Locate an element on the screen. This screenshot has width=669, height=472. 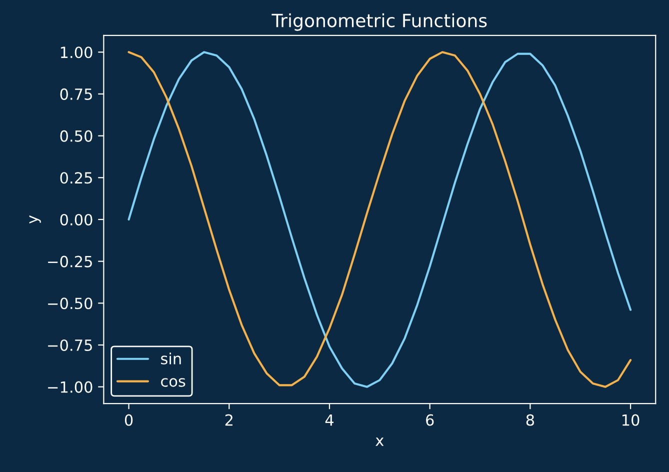
y-tick-label: −0.25 is located at coordinates (70, 262).